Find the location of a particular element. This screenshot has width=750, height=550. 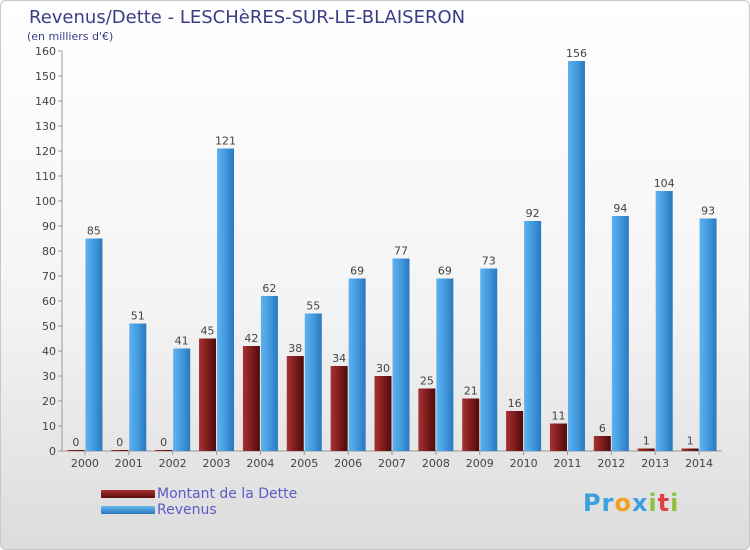

data-label: 25 is located at coordinates (427, 381).